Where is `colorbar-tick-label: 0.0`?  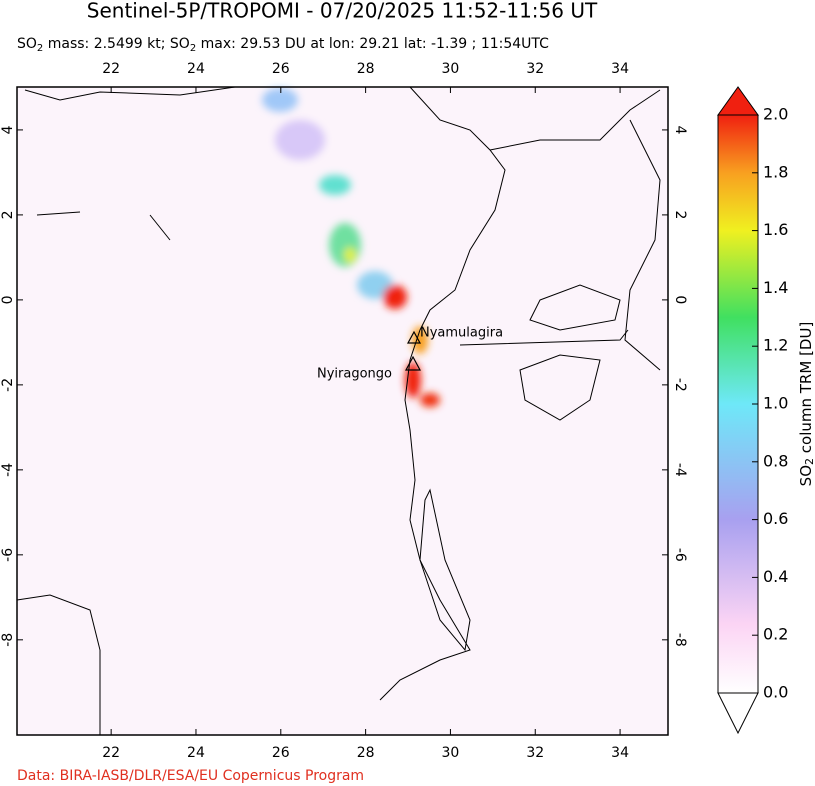 colorbar-tick-label: 0.0 is located at coordinates (775, 692).